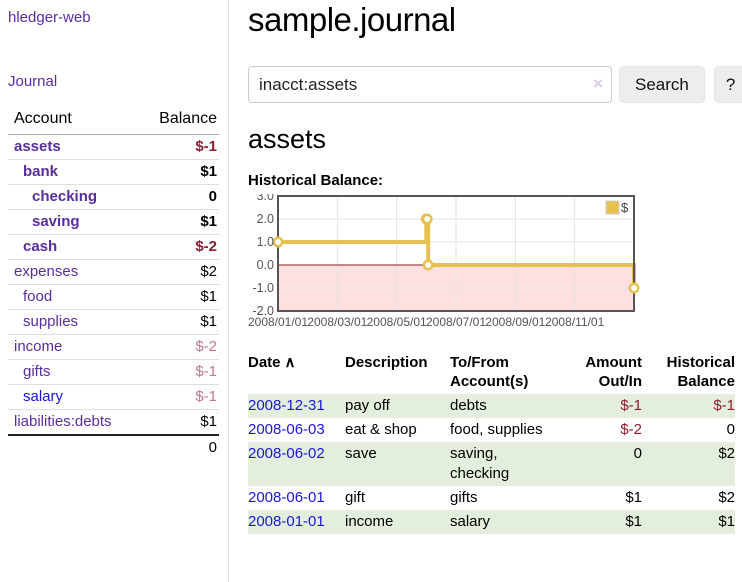 This screenshot has width=742, height=582. Describe the element at coordinates (337, 322) in the screenshot. I see `x-axis-tick-label: 2008/03/01` at that location.